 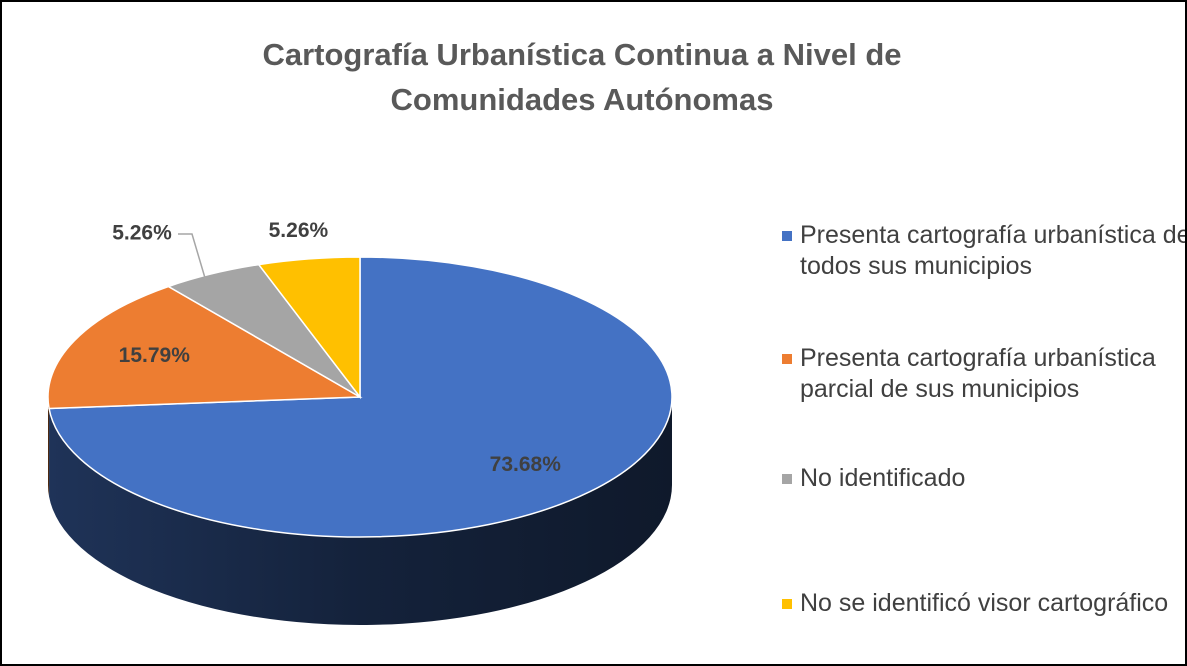 I want to click on slice-side, so click(x=49, y=447).